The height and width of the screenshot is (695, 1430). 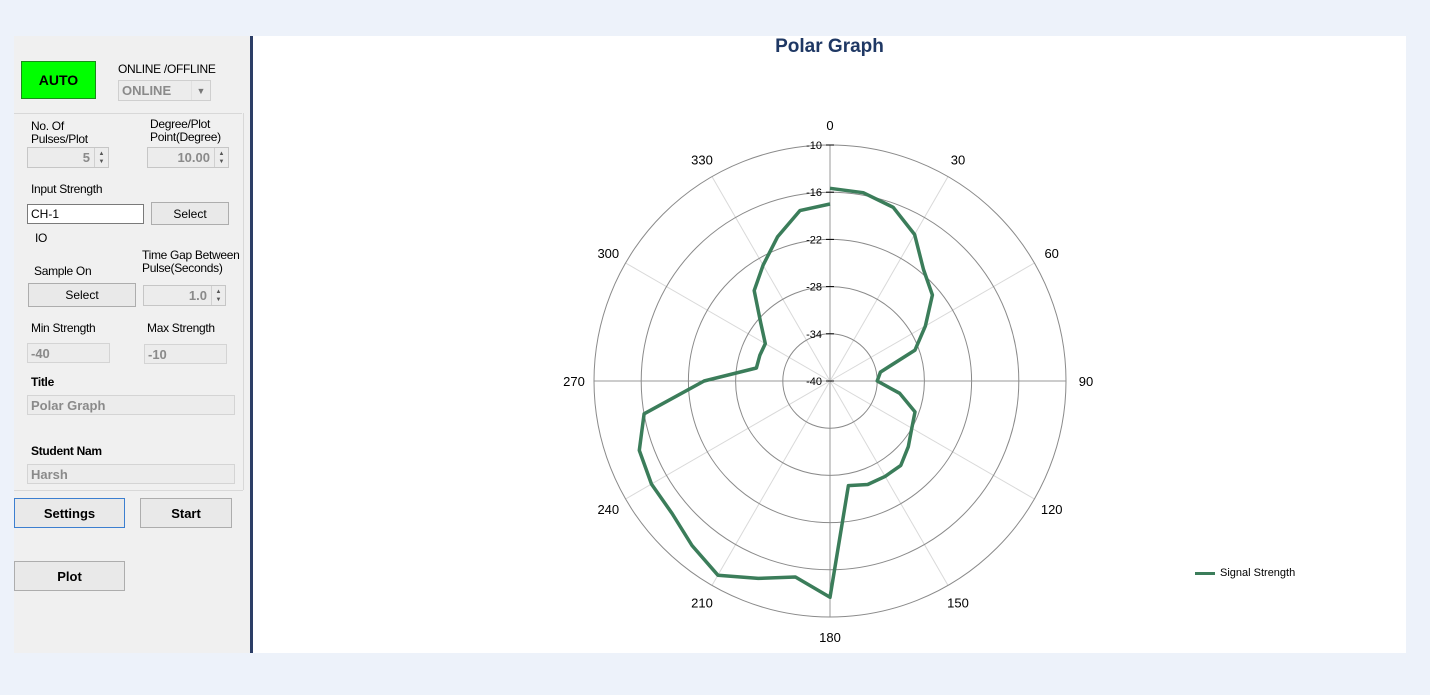 I want to click on chart-legend: Signal Strength, so click(x=1245, y=573).